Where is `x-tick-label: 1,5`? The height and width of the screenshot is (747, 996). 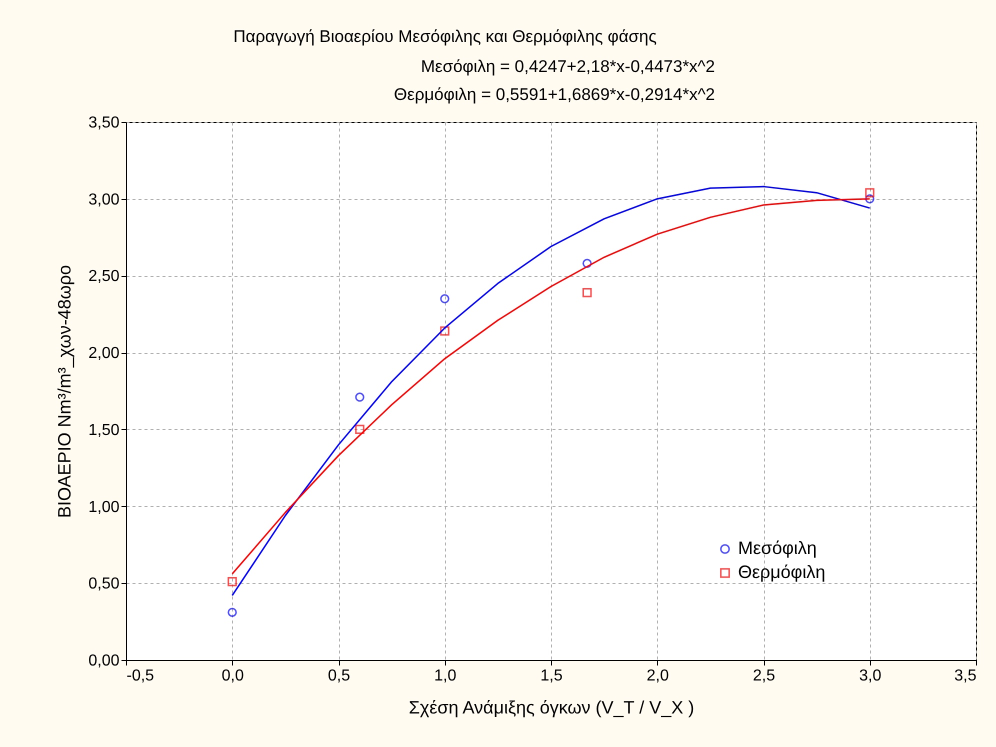
x-tick-label: 1,5 is located at coordinates (551, 676).